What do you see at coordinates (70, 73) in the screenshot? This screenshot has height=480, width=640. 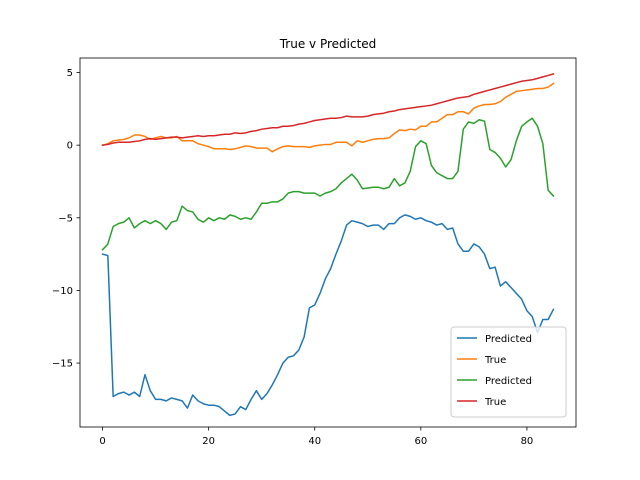 I see `y-tick-label: 5` at bounding box center [70, 73].